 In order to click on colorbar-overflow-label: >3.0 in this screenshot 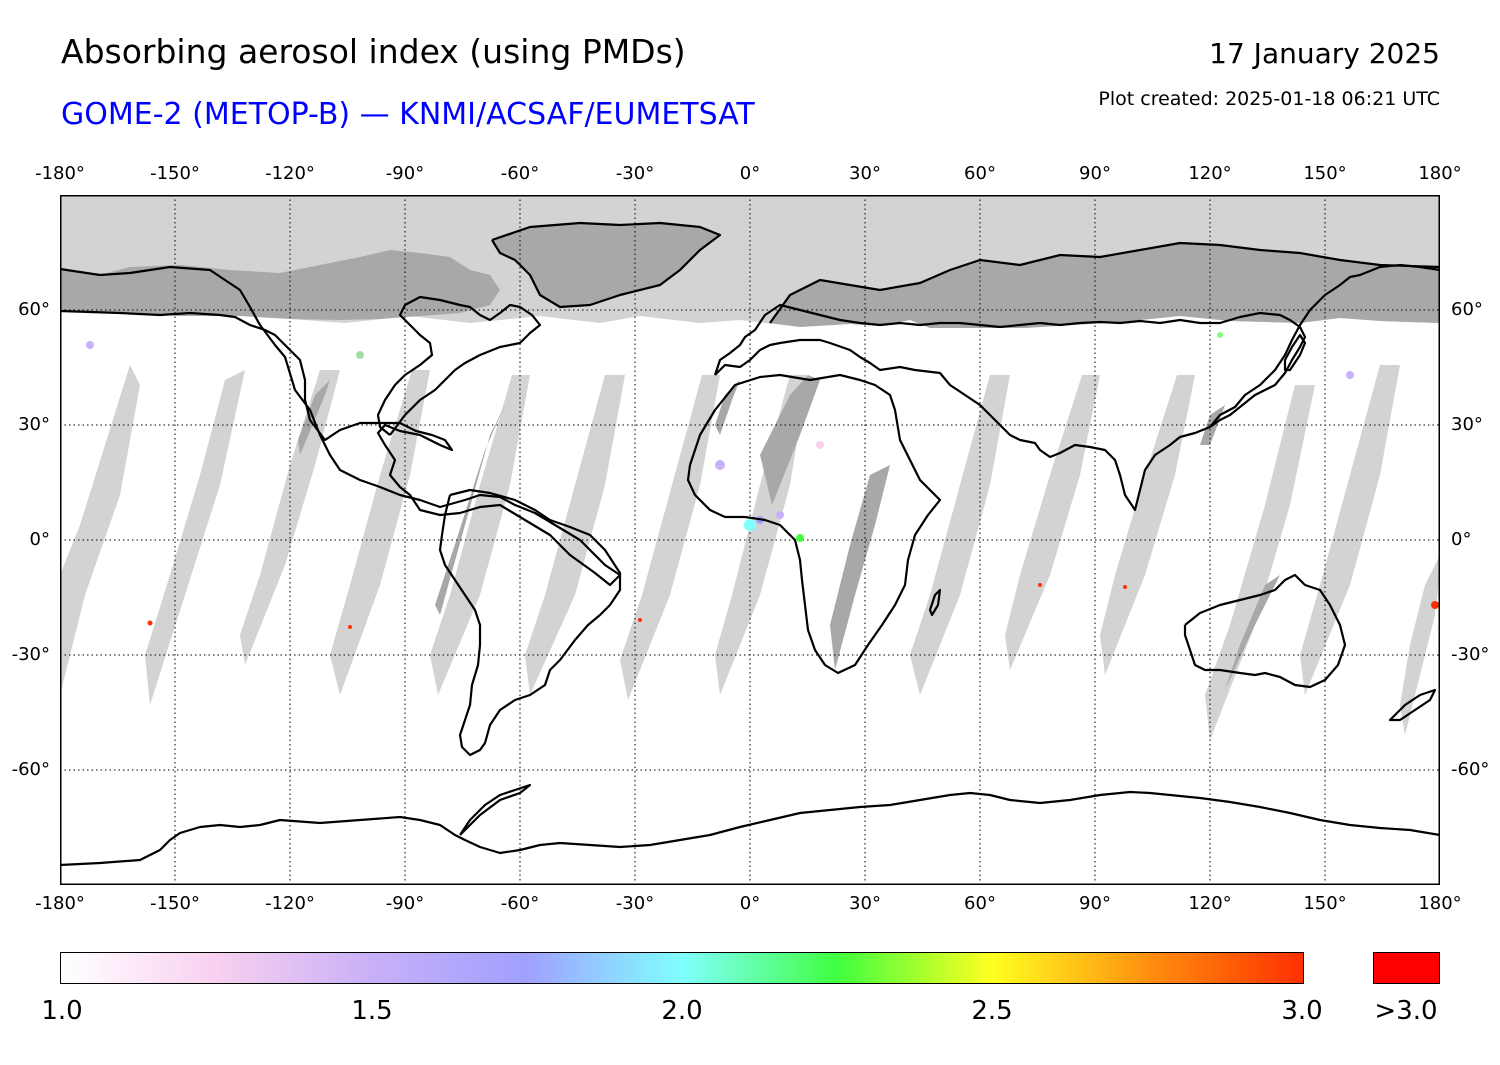, I will do `click(1406, 1011)`.